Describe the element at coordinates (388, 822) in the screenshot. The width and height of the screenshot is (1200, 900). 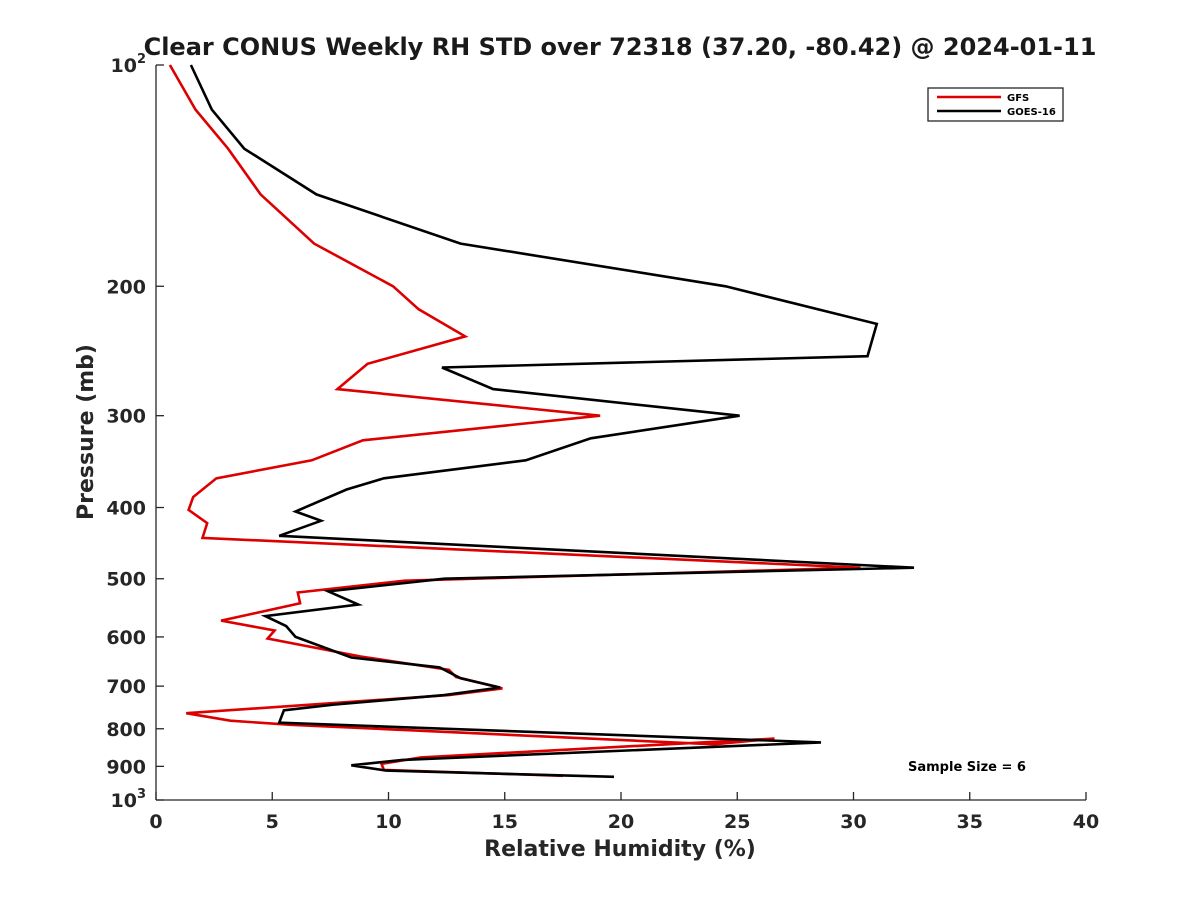
I see `x-tick-label: 10` at that location.